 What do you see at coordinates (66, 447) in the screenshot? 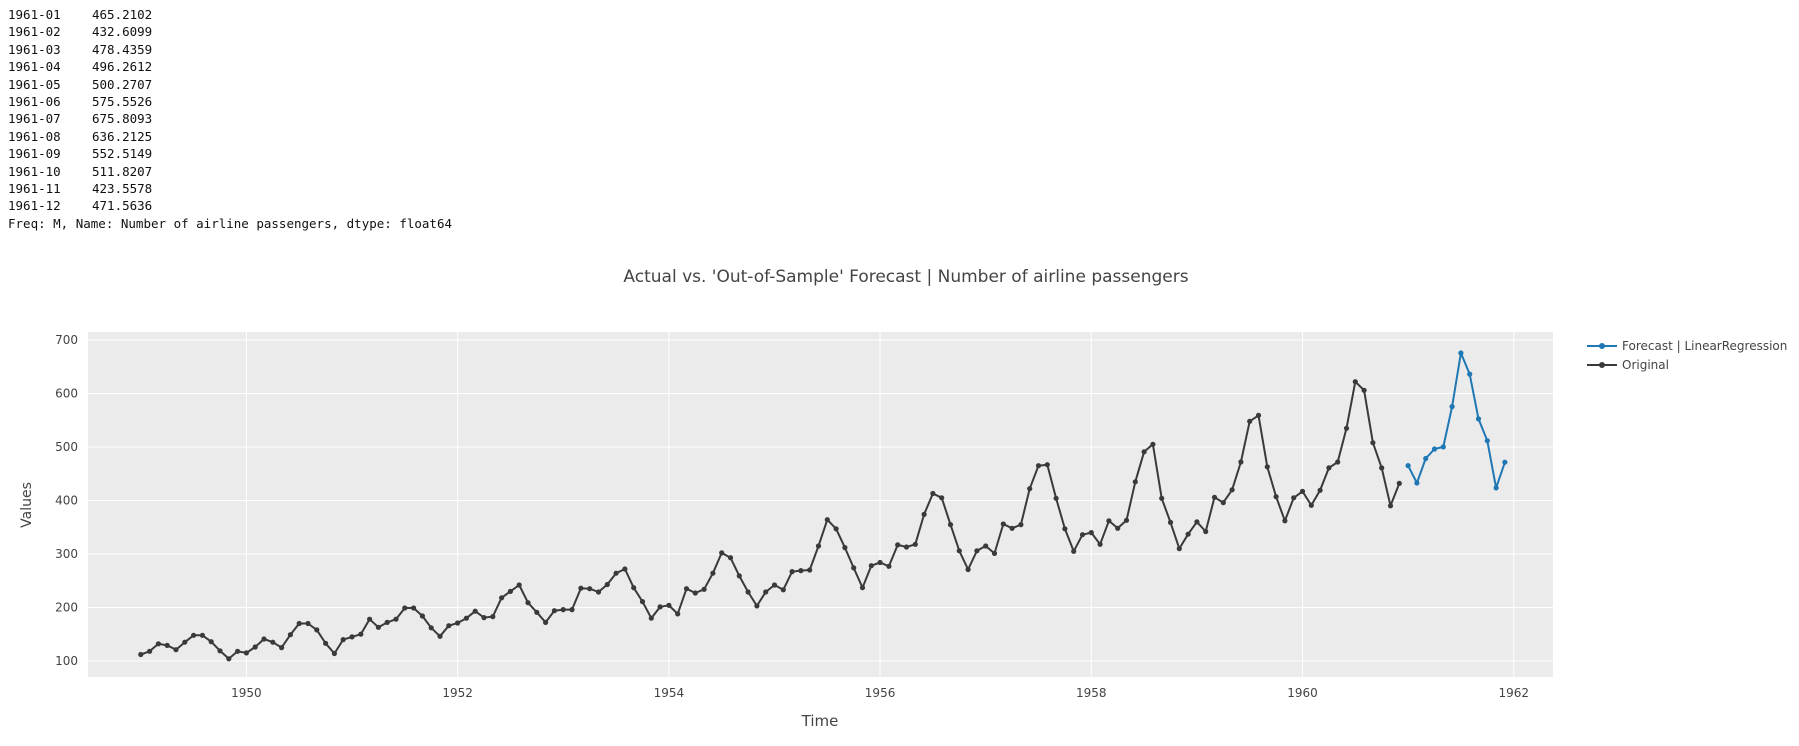
I see `y-tick-label: 500` at bounding box center [66, 447].